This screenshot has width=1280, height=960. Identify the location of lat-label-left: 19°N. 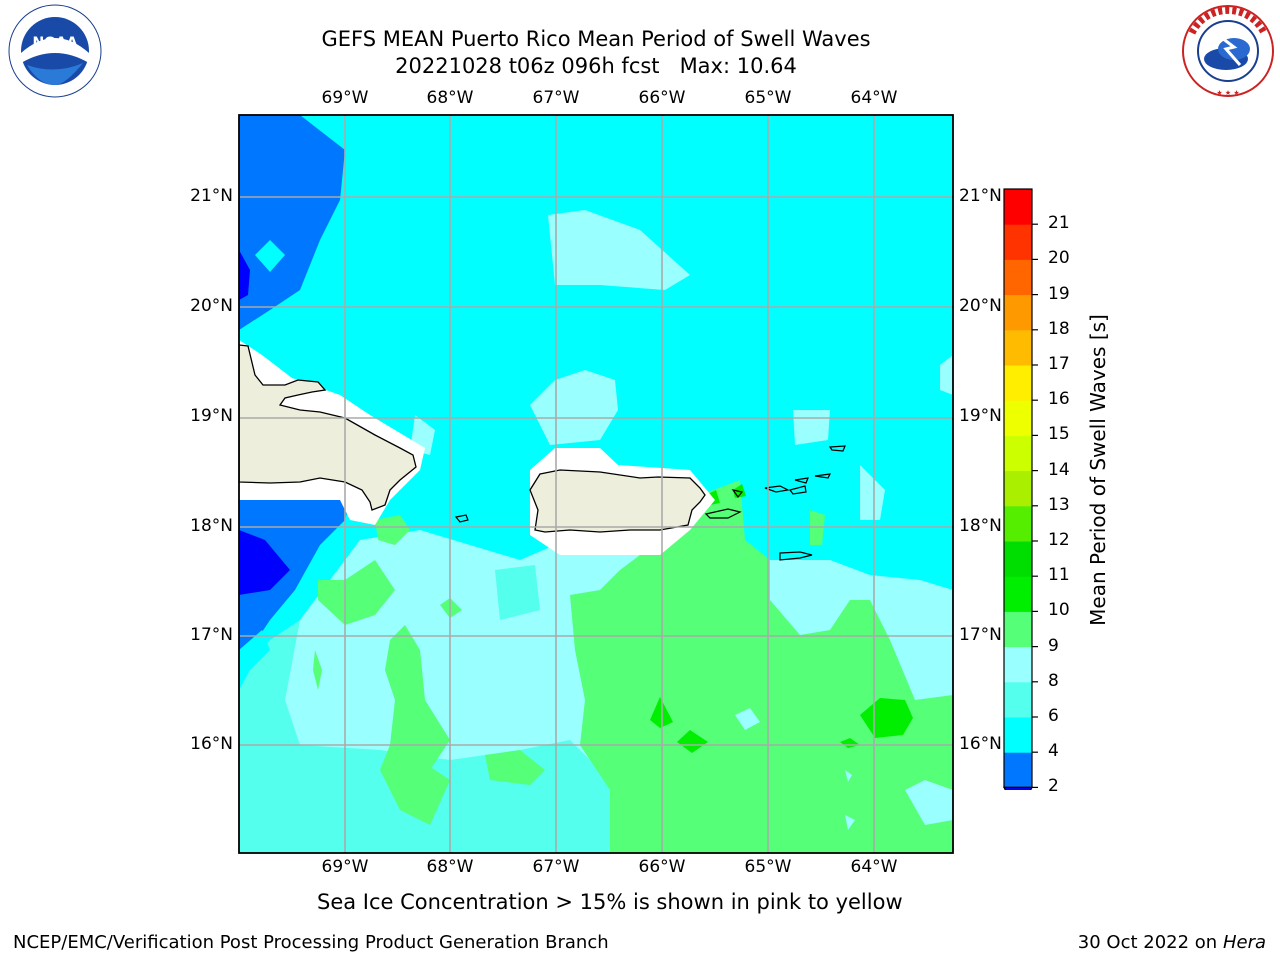
(211, 416).